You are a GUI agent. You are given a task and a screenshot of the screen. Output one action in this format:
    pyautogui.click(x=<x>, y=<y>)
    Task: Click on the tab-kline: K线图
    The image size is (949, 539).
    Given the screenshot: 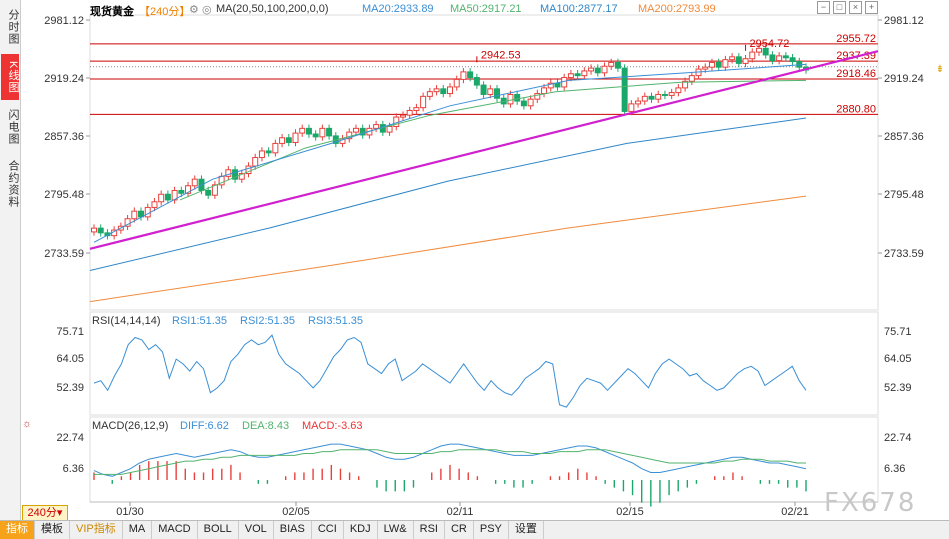 What is the action you would take?
    pyautogui.click(x=10, y=77)
    